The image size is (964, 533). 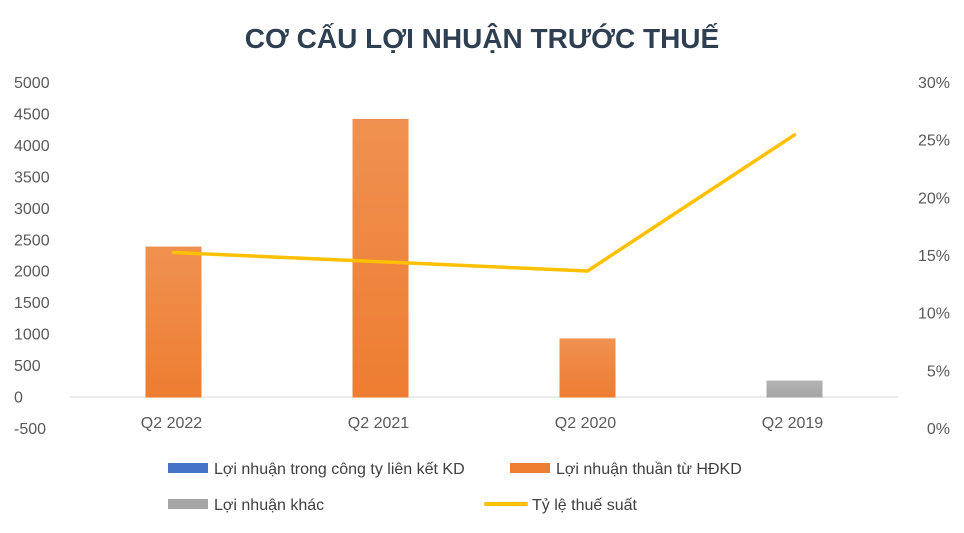 I want to click on chart-title: CƠ CẤU LỢI NHUẬN TRƯỚC THUẾ, so click(x=482, y=38).